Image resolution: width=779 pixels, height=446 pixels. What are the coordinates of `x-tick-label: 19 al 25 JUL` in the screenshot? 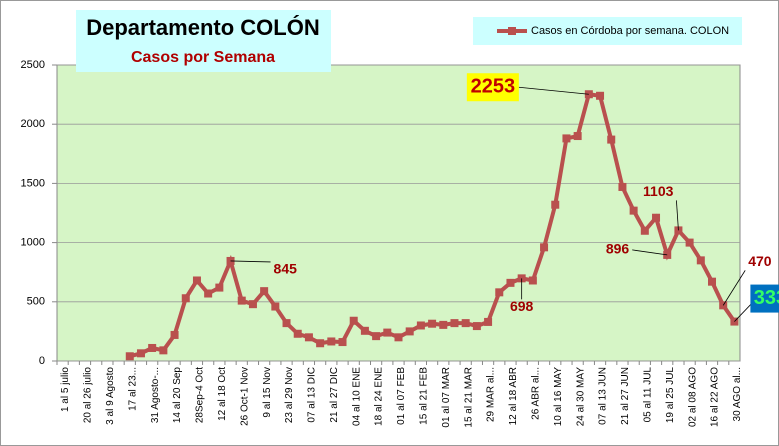 It's located at (670, 395).